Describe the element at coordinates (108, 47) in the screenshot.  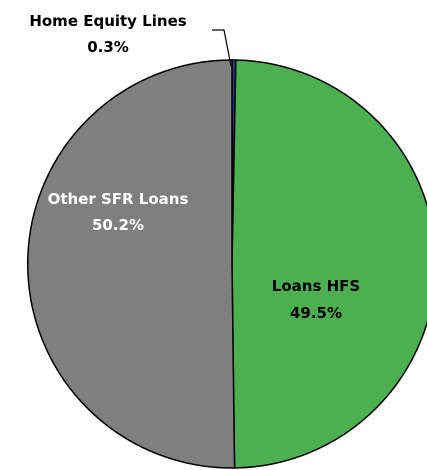
I see `slice-value-home-equity: 0.3%` at that location.